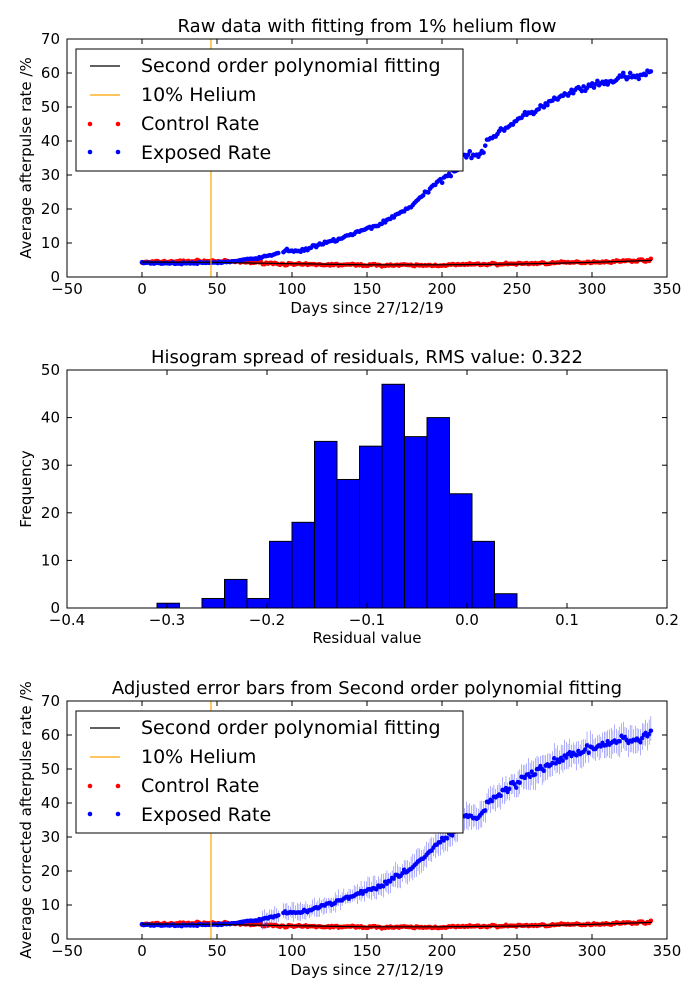 This screenshot has height=1000, width=700. I want to click on x-tick-label: −0.1, so click(367, 620).